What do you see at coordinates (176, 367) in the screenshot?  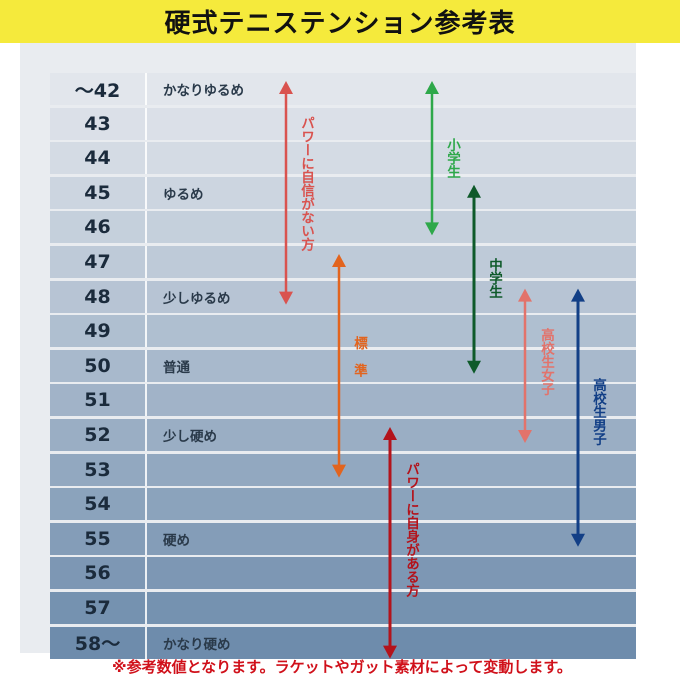 I see `tension-label: 普通` at bounding box center [176, 367].